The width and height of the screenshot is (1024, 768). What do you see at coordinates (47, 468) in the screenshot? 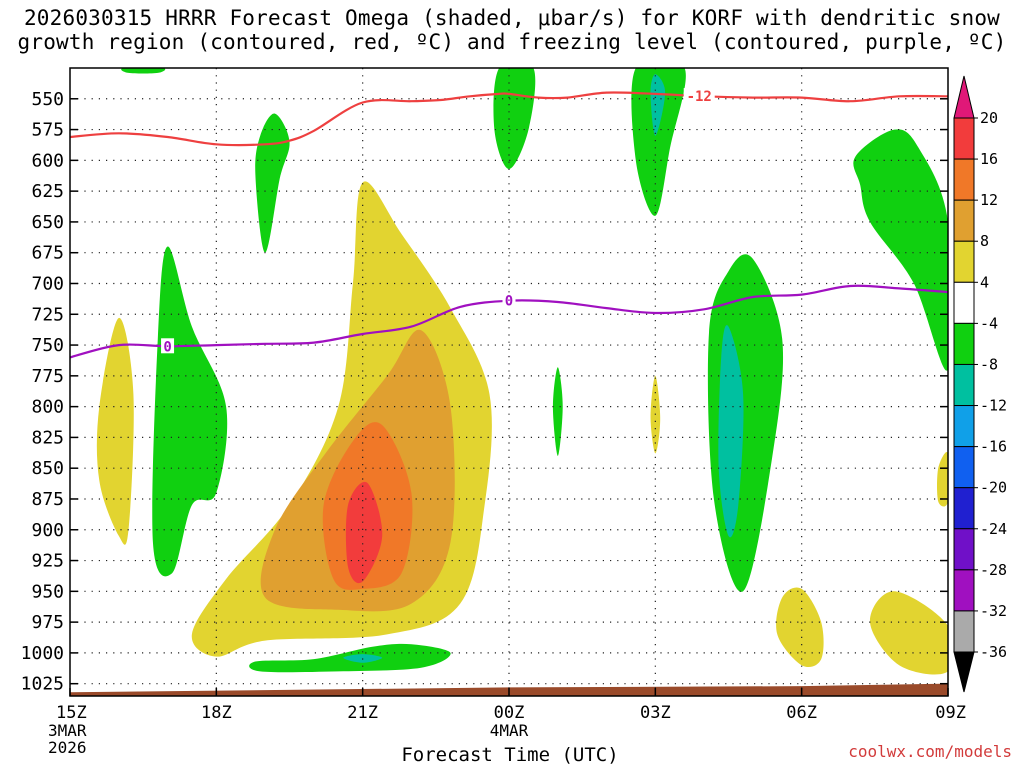
I see `y-tick-label-850: 850` at bounding box center [47, 468].